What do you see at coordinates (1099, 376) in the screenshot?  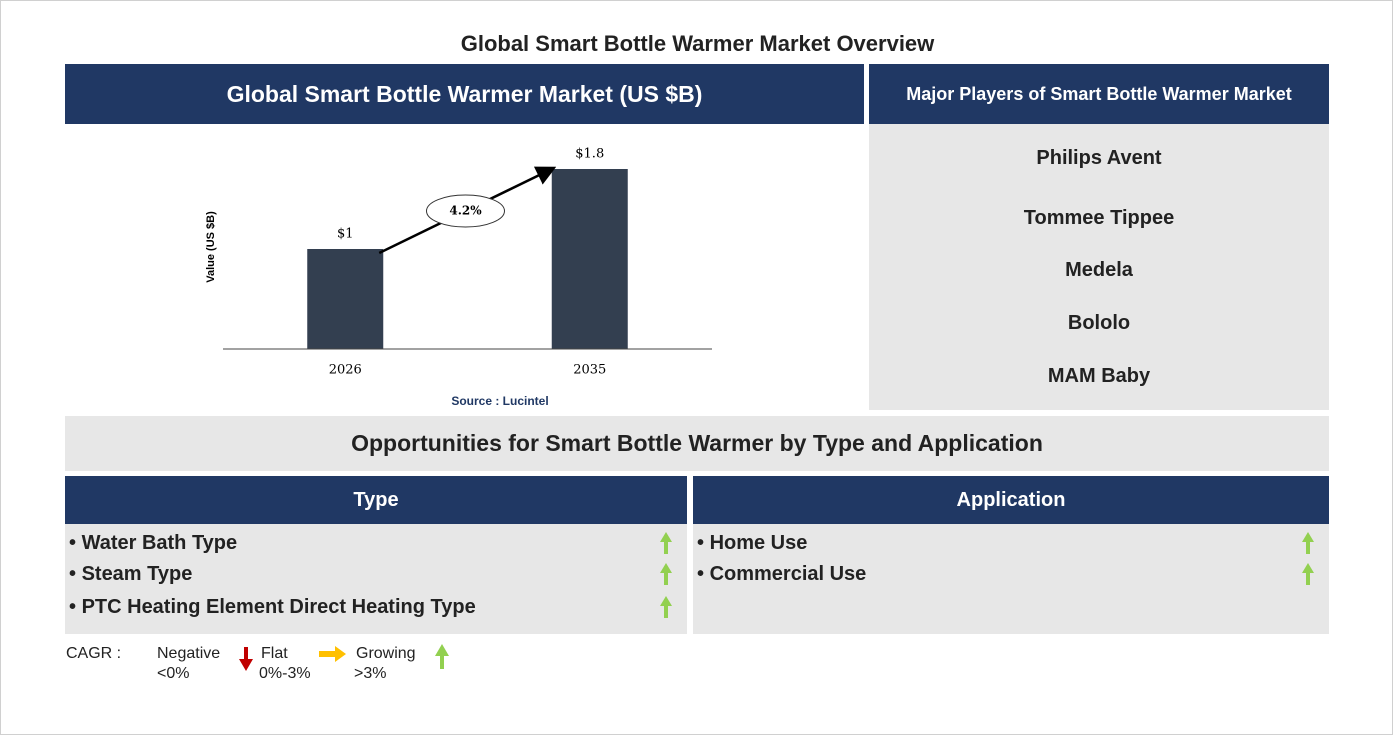 I see `player-name: MAM Baby` at bounding box center [1099, 376].